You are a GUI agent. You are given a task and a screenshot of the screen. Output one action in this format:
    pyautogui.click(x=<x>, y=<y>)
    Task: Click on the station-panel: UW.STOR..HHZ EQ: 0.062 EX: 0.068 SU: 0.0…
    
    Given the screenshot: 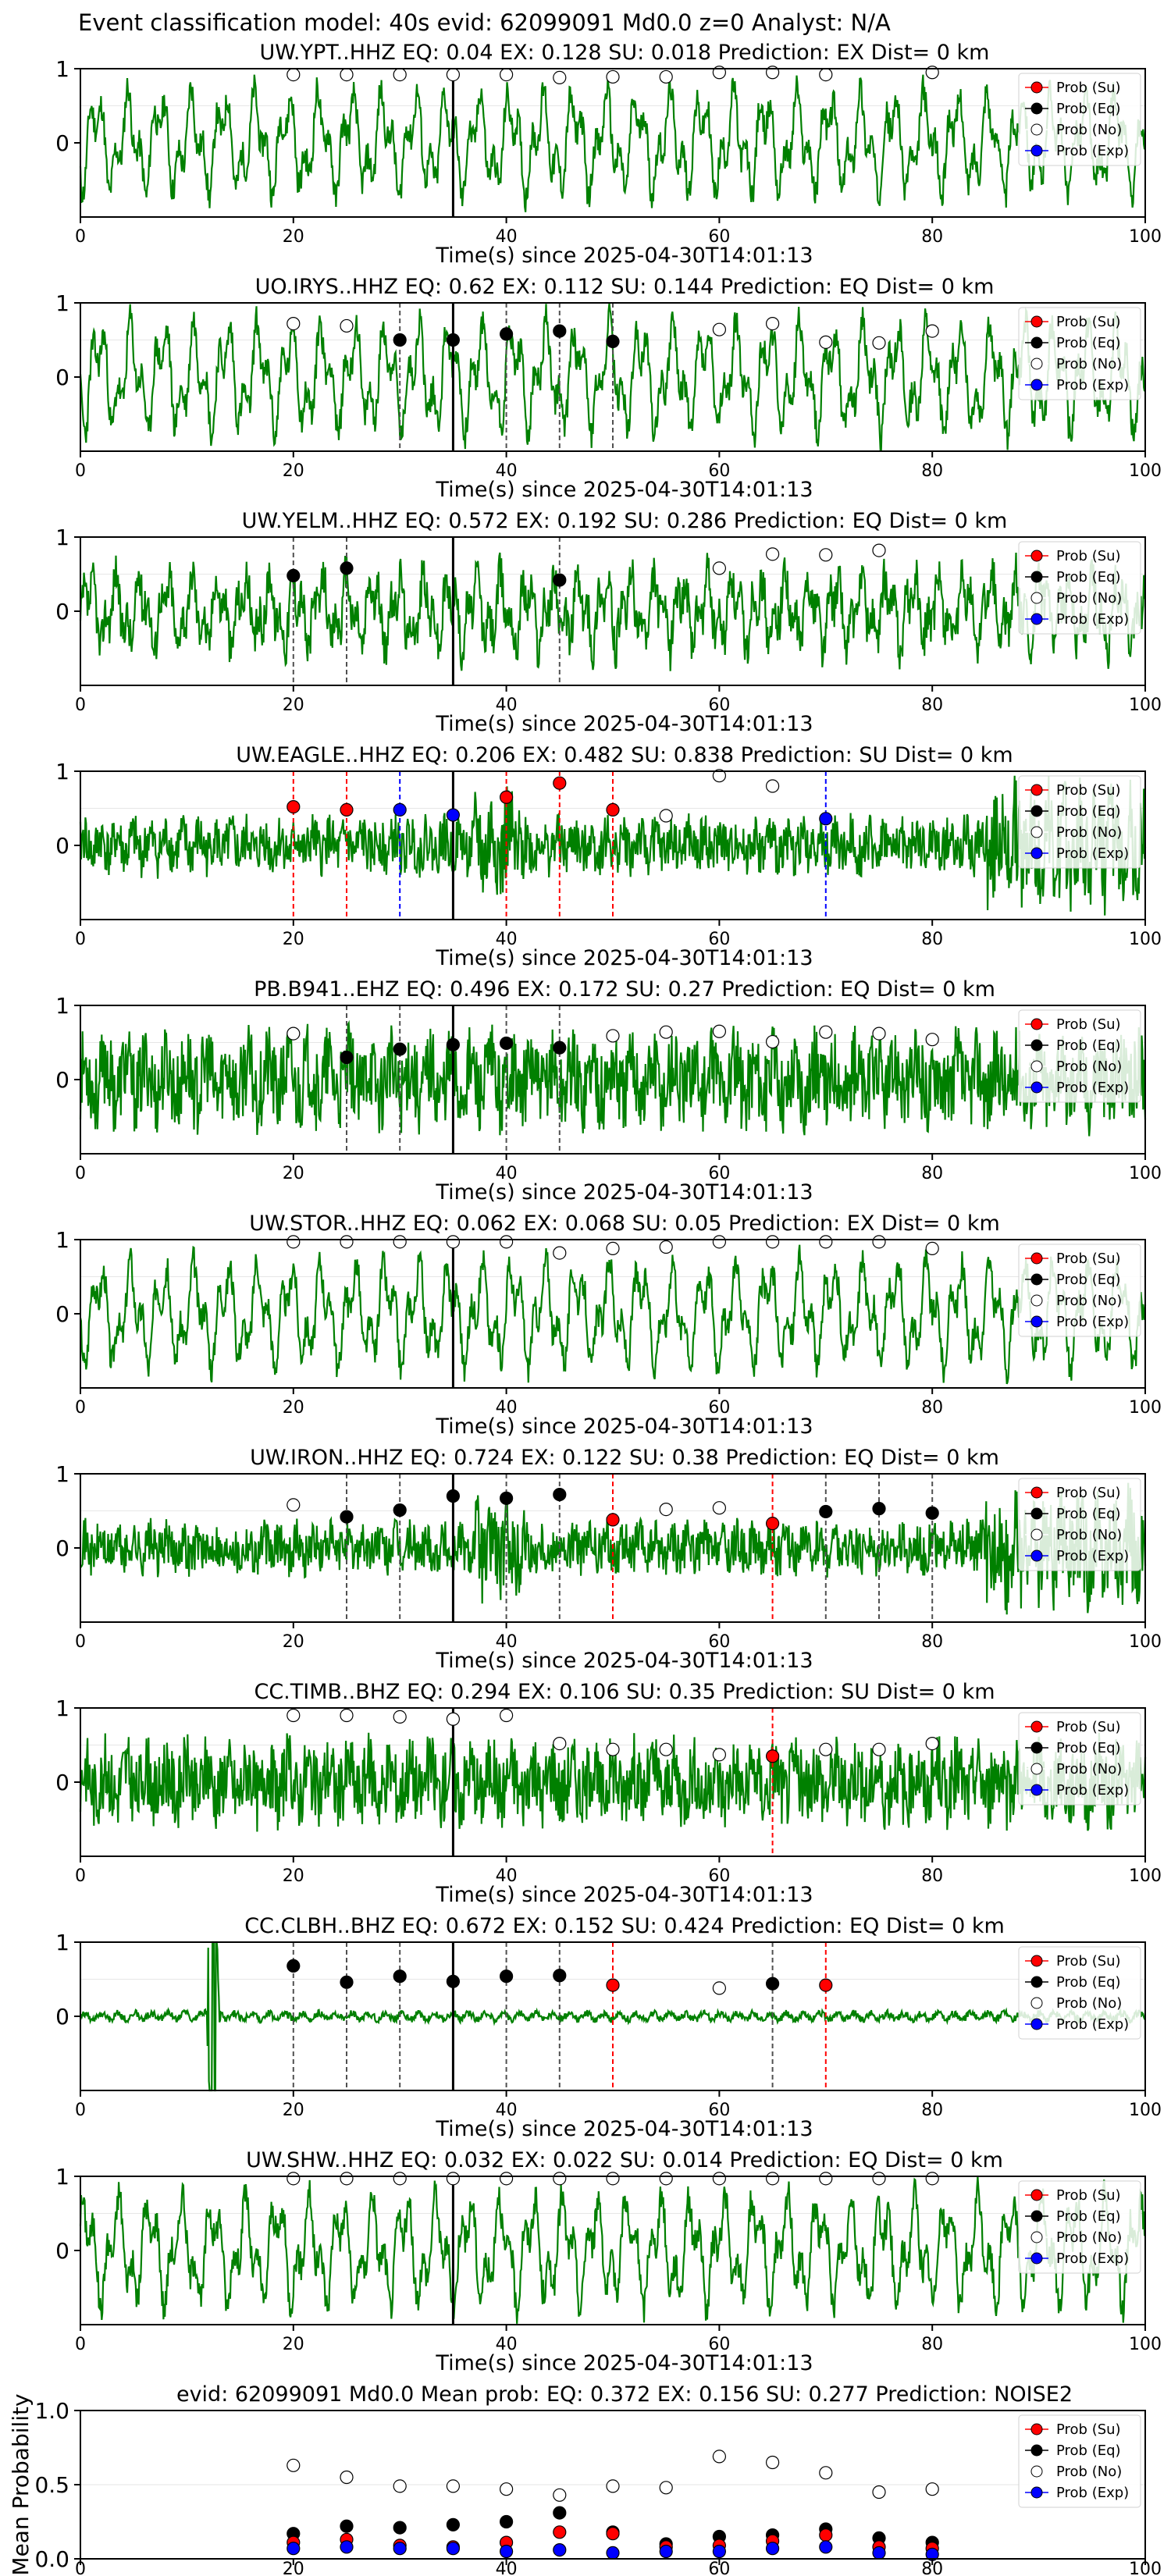 What is the action you would take?
    pyautogui.click(x=608, y=1325)
    